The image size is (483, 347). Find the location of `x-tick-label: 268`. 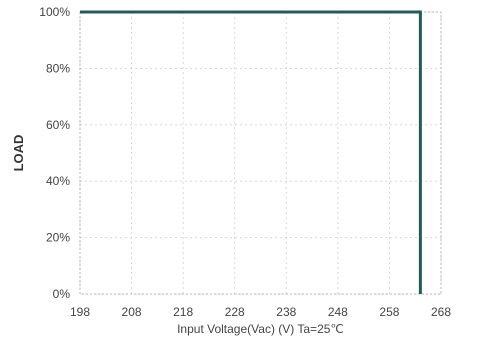

x-tick-label: 268 is located at coordinates (441, 312).